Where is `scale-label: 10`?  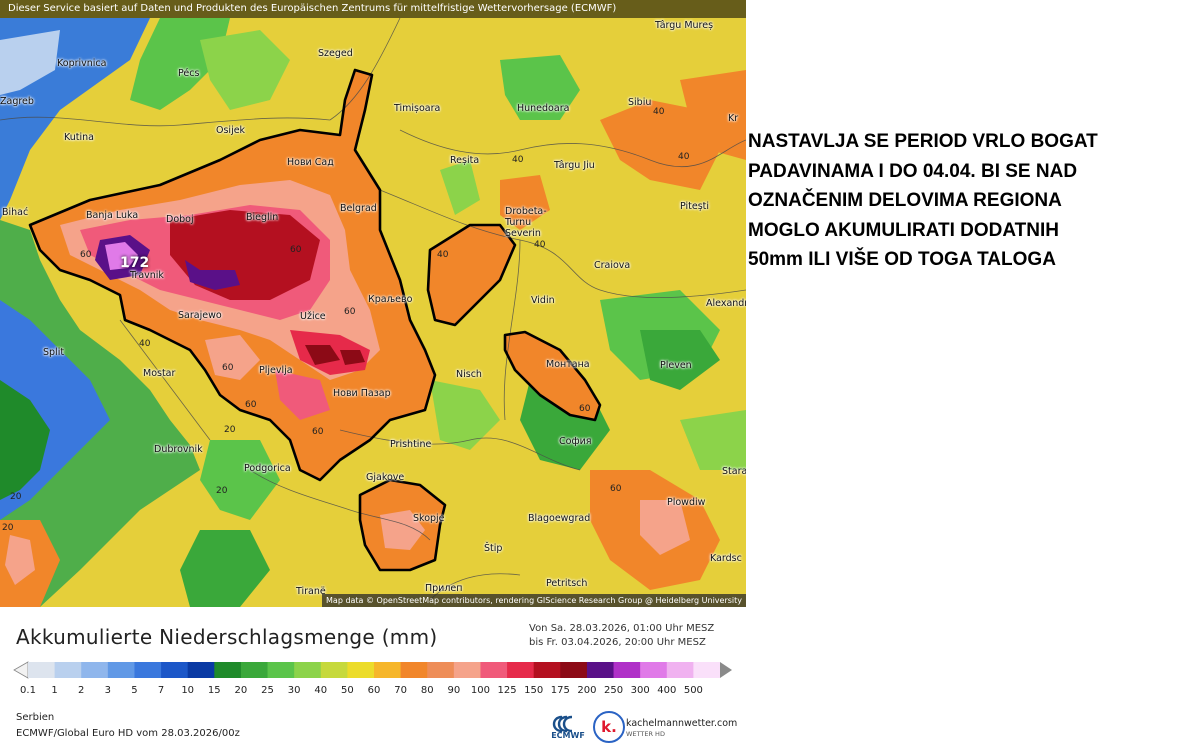
scale-label: 10 is located at coordinates (188, 690).